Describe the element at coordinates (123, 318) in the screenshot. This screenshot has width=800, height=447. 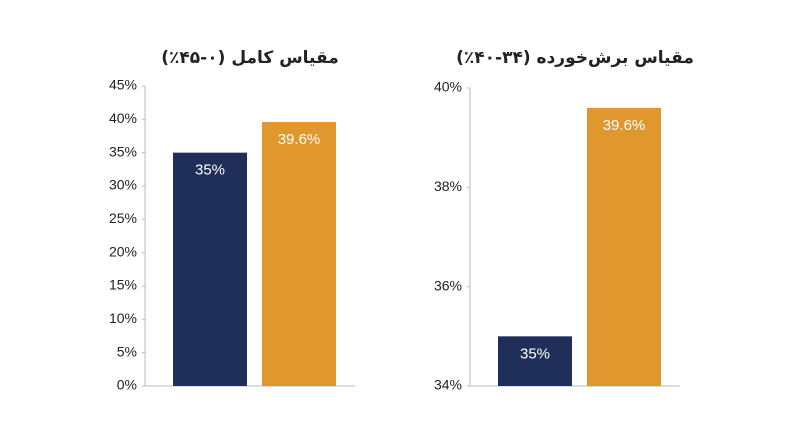
I see `y-tick-label: 10%` at that location.